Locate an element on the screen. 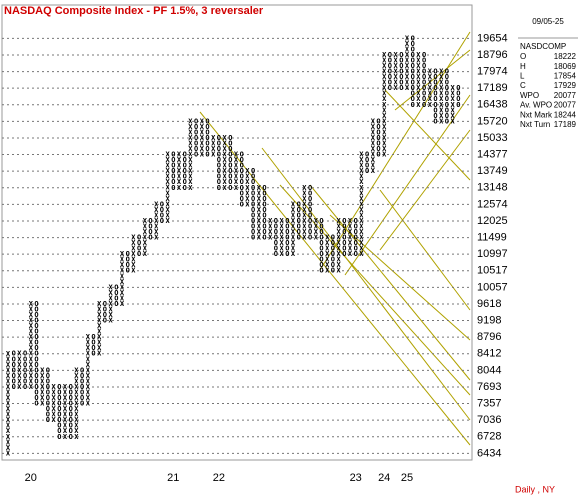 This screenshot has height=500, width=580. x-tick-label: 24 is located at coordinates (384, 478).